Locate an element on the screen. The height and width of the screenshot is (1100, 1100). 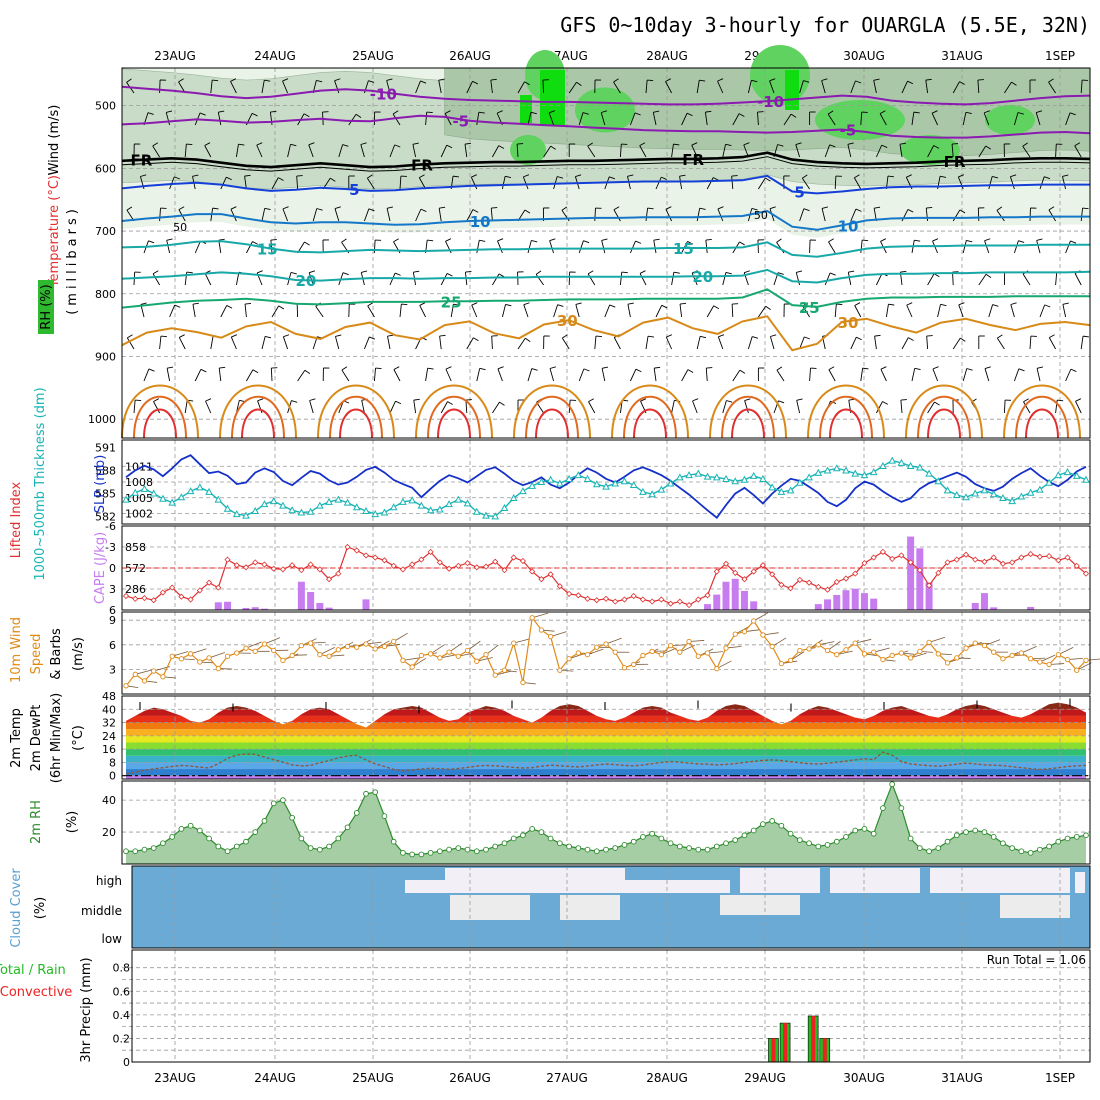
contour-label: -5 is located at coordinates (848, 130).